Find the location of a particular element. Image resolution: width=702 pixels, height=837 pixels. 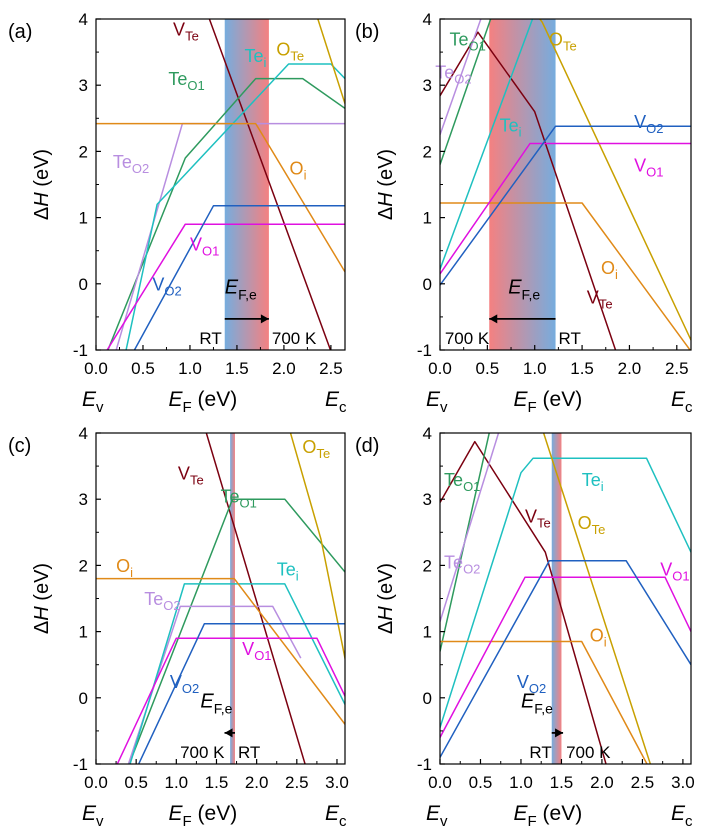

x-axis-label-sub: F is located at coordinates (532, 821).